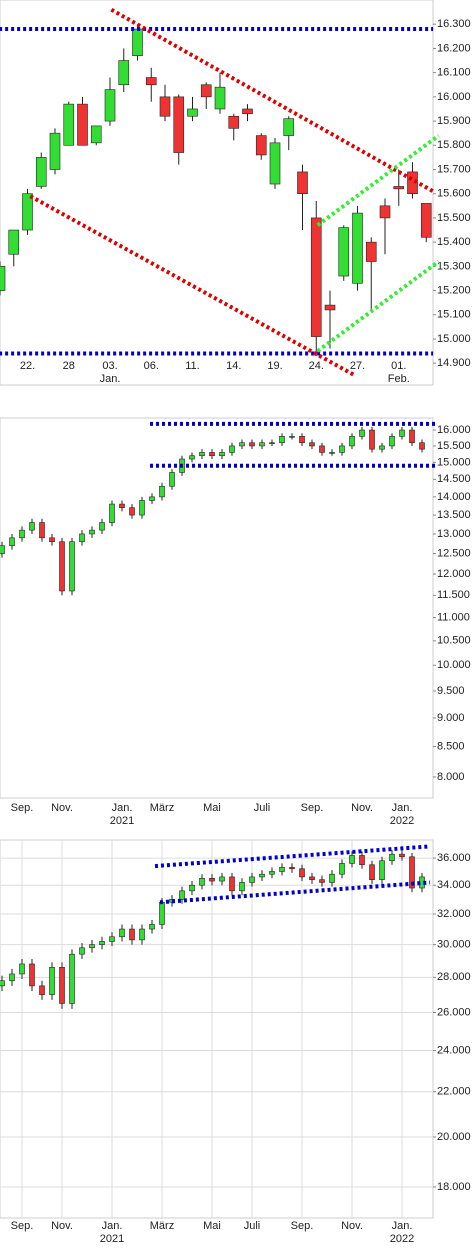 The width and height of the screenshot is (475, 1250). Describe the element at coordinates (453, 617) in the screenshot. I see `y-tick-label: 11.000` at that location.